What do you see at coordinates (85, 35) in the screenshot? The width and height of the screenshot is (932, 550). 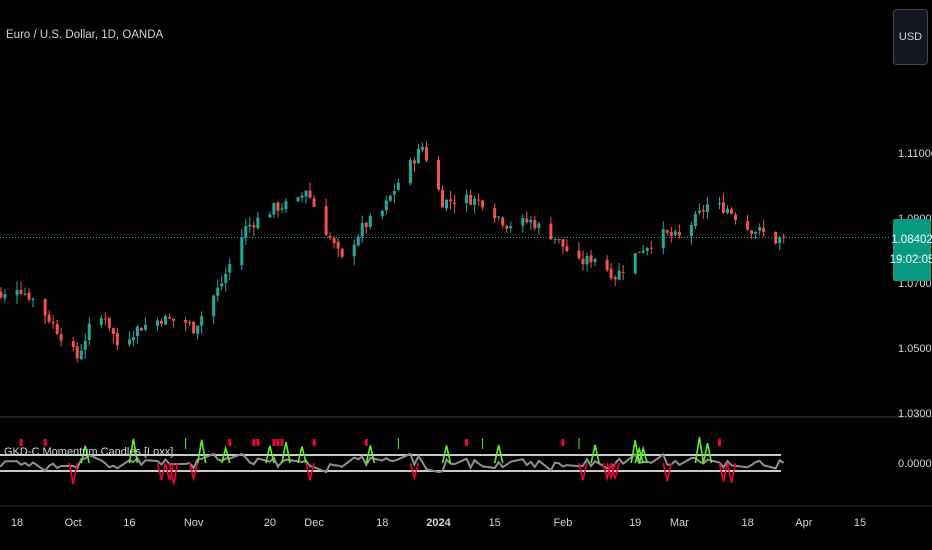 I see `symbol-title: Euro / U.S. Dollar, 1D, OANDA` at bounding box center [85, 35].